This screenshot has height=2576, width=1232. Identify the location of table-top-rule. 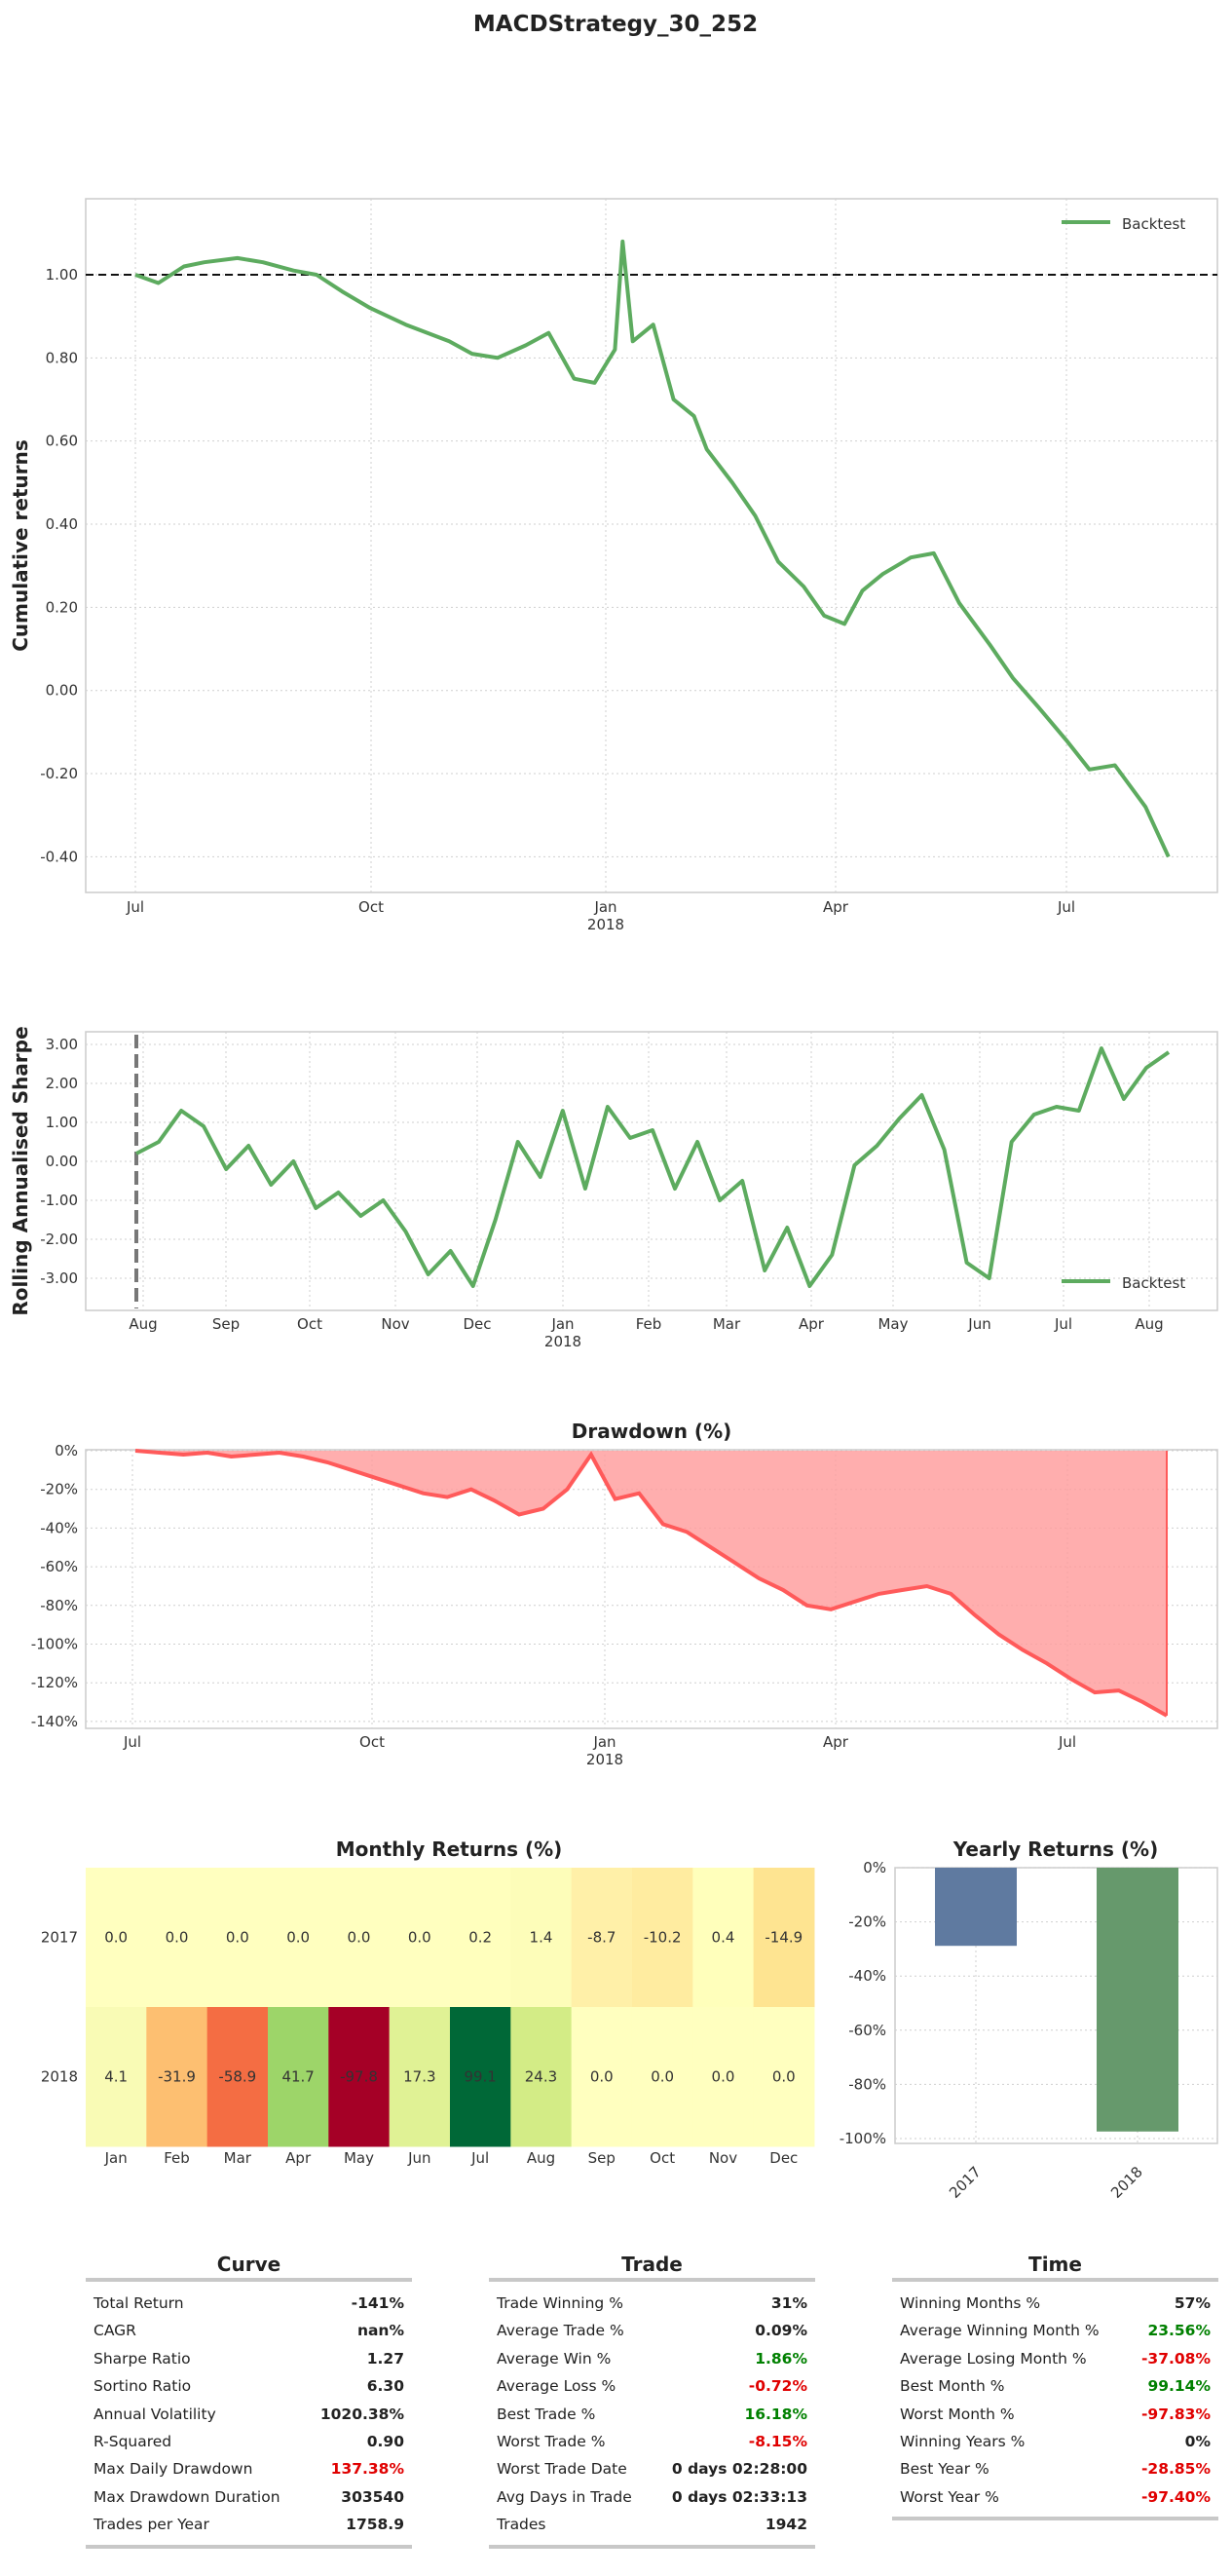
(249, 2280).